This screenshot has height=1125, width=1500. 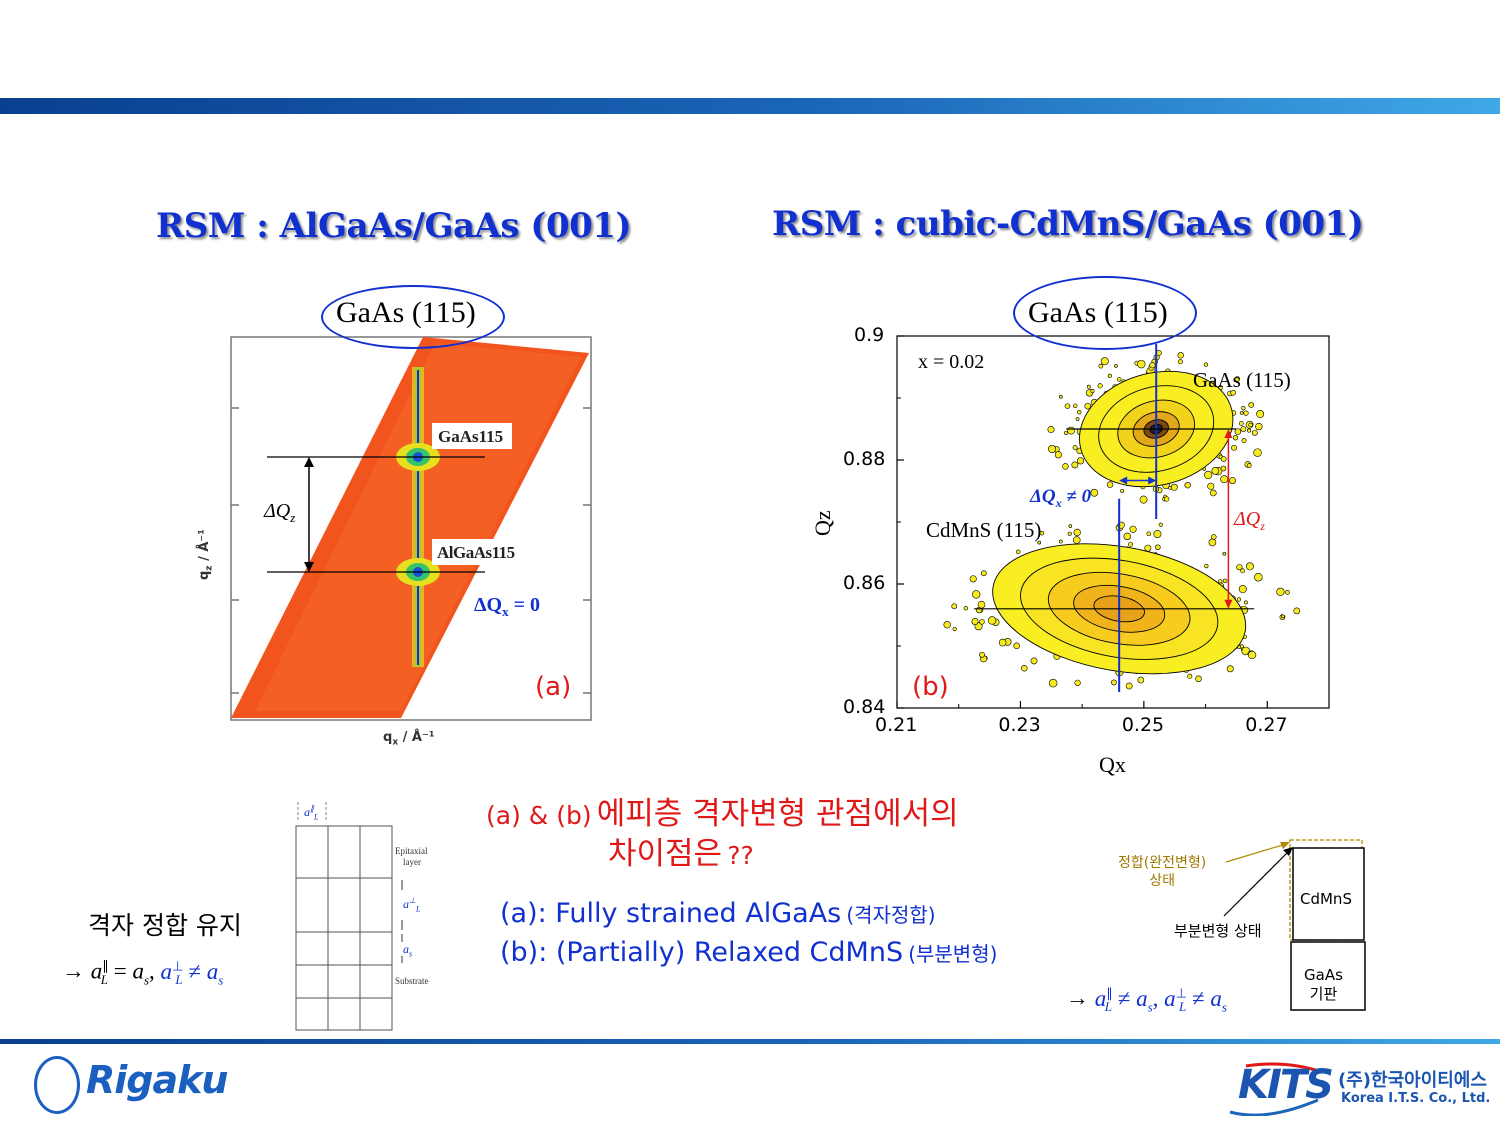 I want to click on answer-a: (a): Fully strained AlGaAs (격자정합), so click(x=718, y=913).